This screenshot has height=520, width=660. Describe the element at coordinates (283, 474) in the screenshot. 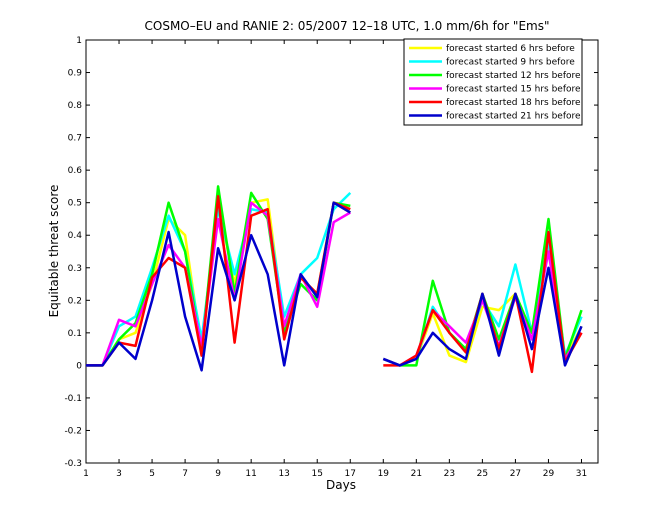

I see `x-tick-label: 13` at that location.